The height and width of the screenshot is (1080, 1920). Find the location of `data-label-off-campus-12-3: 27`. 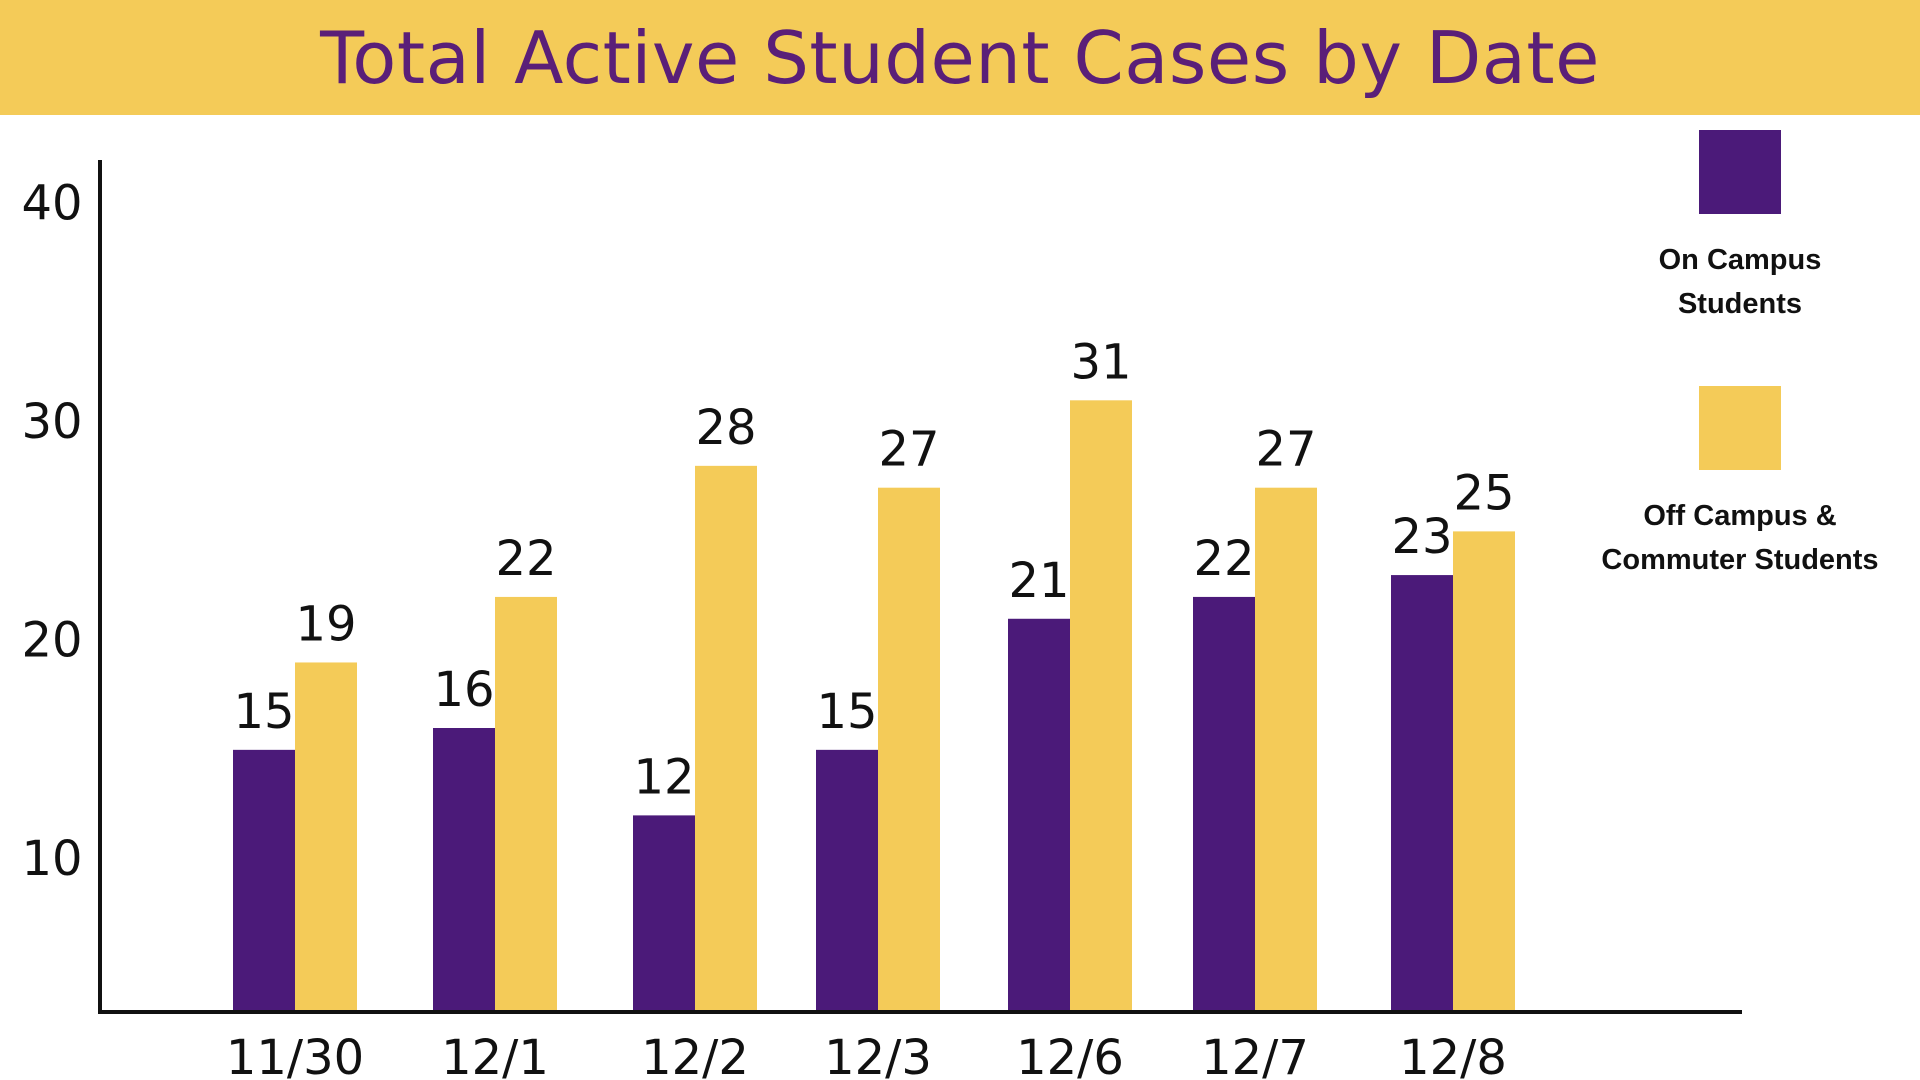

data-label-off-campus-12-3: 27 is located at coordinates (908, 450).